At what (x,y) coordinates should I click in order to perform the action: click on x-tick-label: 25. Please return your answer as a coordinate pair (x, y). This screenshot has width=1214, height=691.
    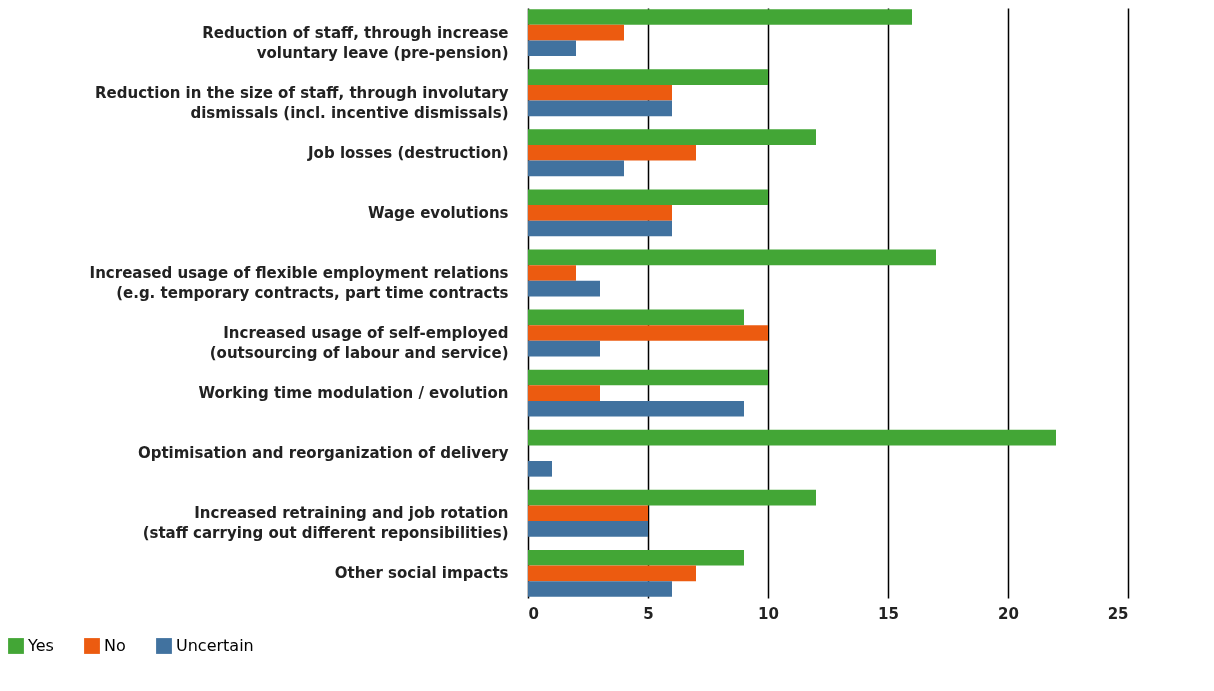
    Looking at the image, I should click on (1118, 613).